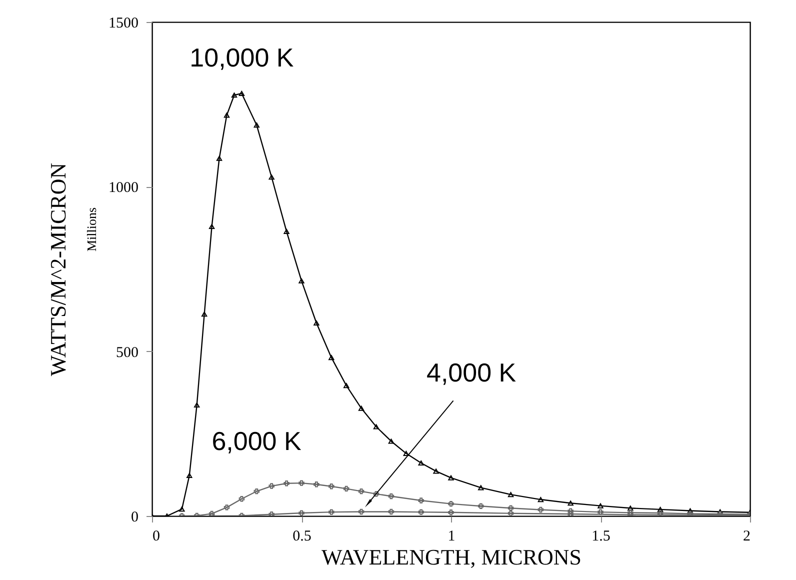 This screenshot has width=796, height=580. I want to click on series-label: 10,000 K, so click(242, 57).